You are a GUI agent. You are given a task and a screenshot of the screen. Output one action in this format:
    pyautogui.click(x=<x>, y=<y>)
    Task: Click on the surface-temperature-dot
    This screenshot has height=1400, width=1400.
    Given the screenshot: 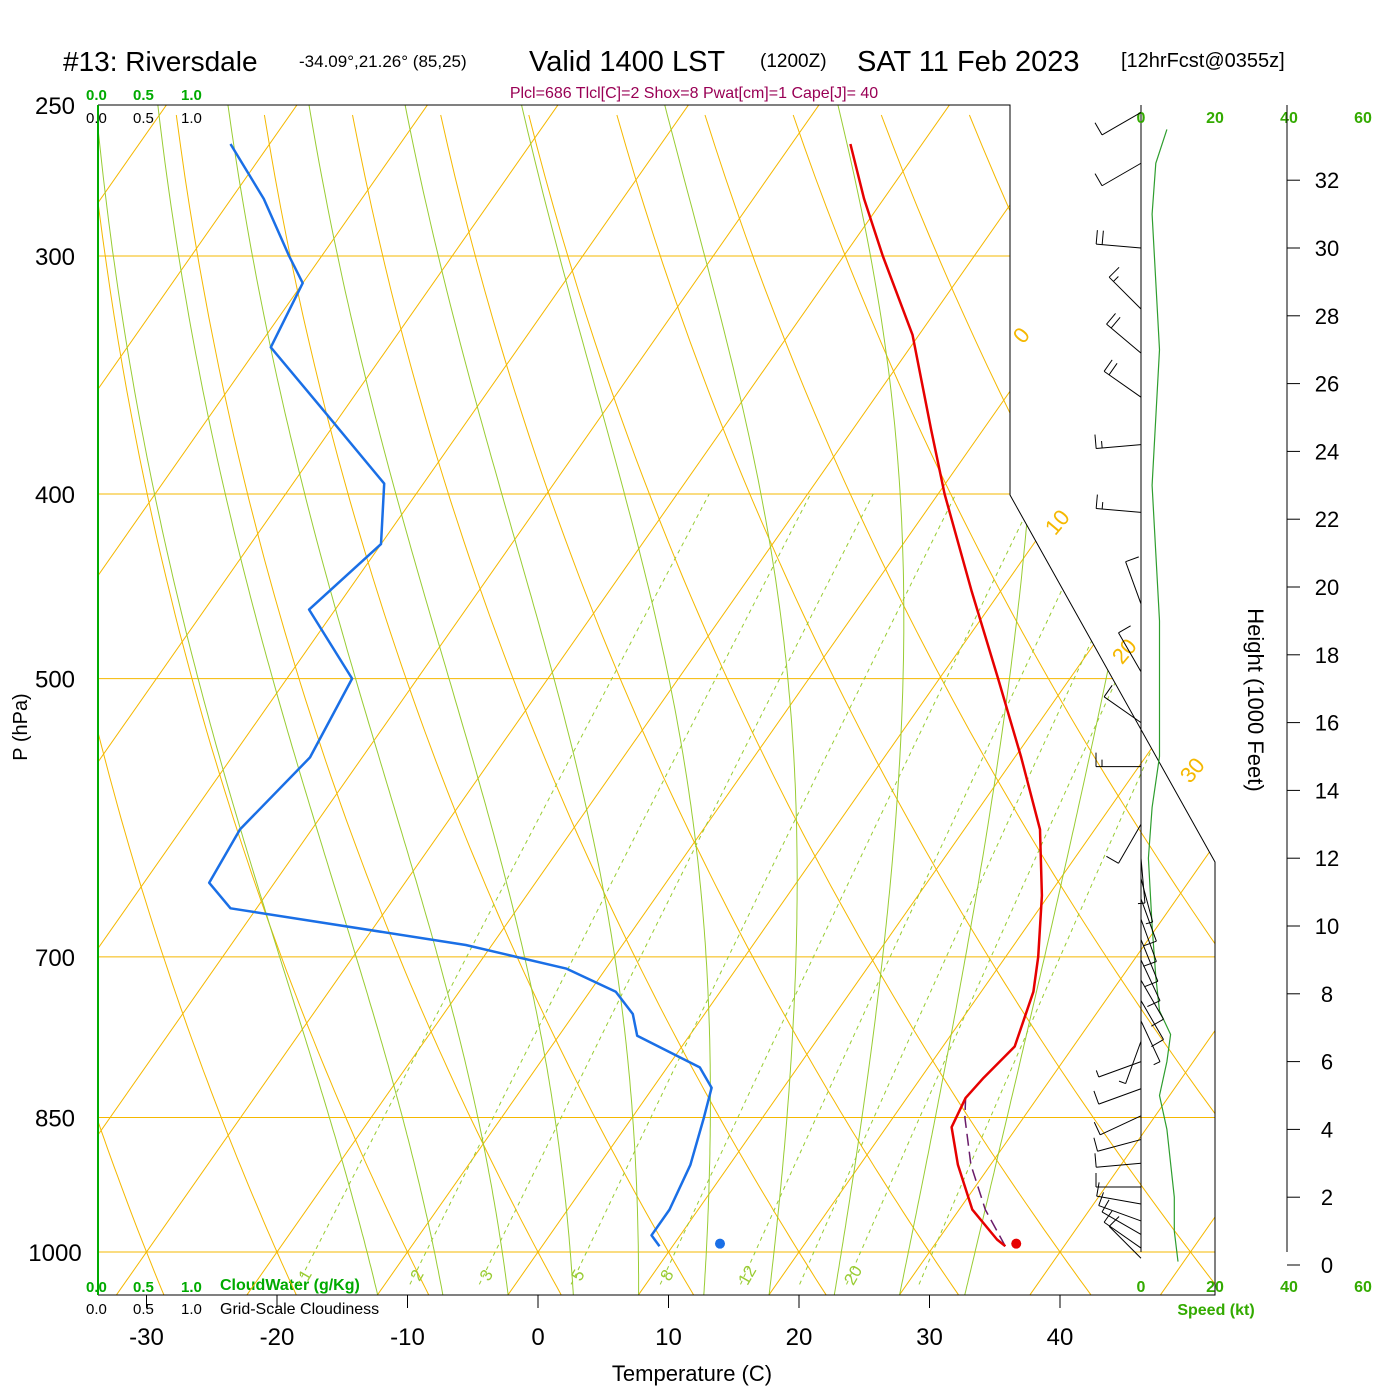 What is the action you would take?
    pyautogui.click(x=1016, y=1243)
    